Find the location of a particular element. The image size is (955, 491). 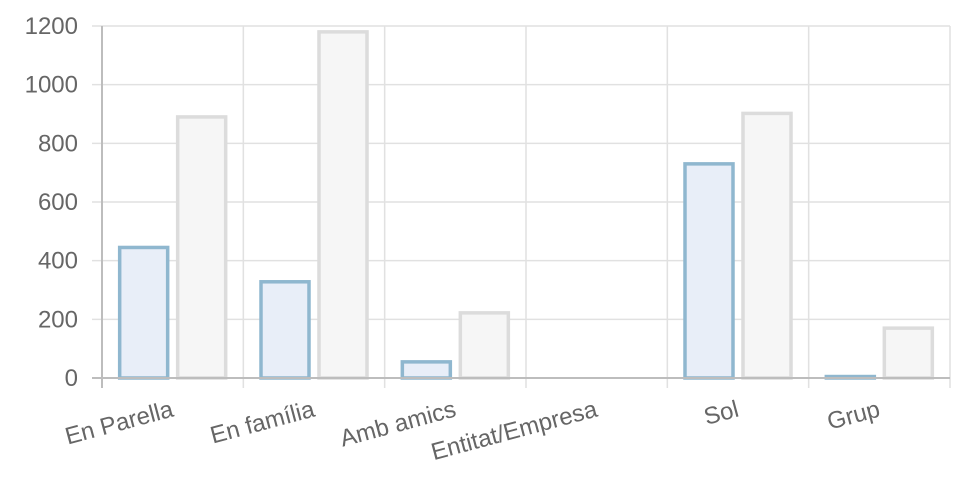

y-tick-label: 200 is located at coordinates (58, 319).